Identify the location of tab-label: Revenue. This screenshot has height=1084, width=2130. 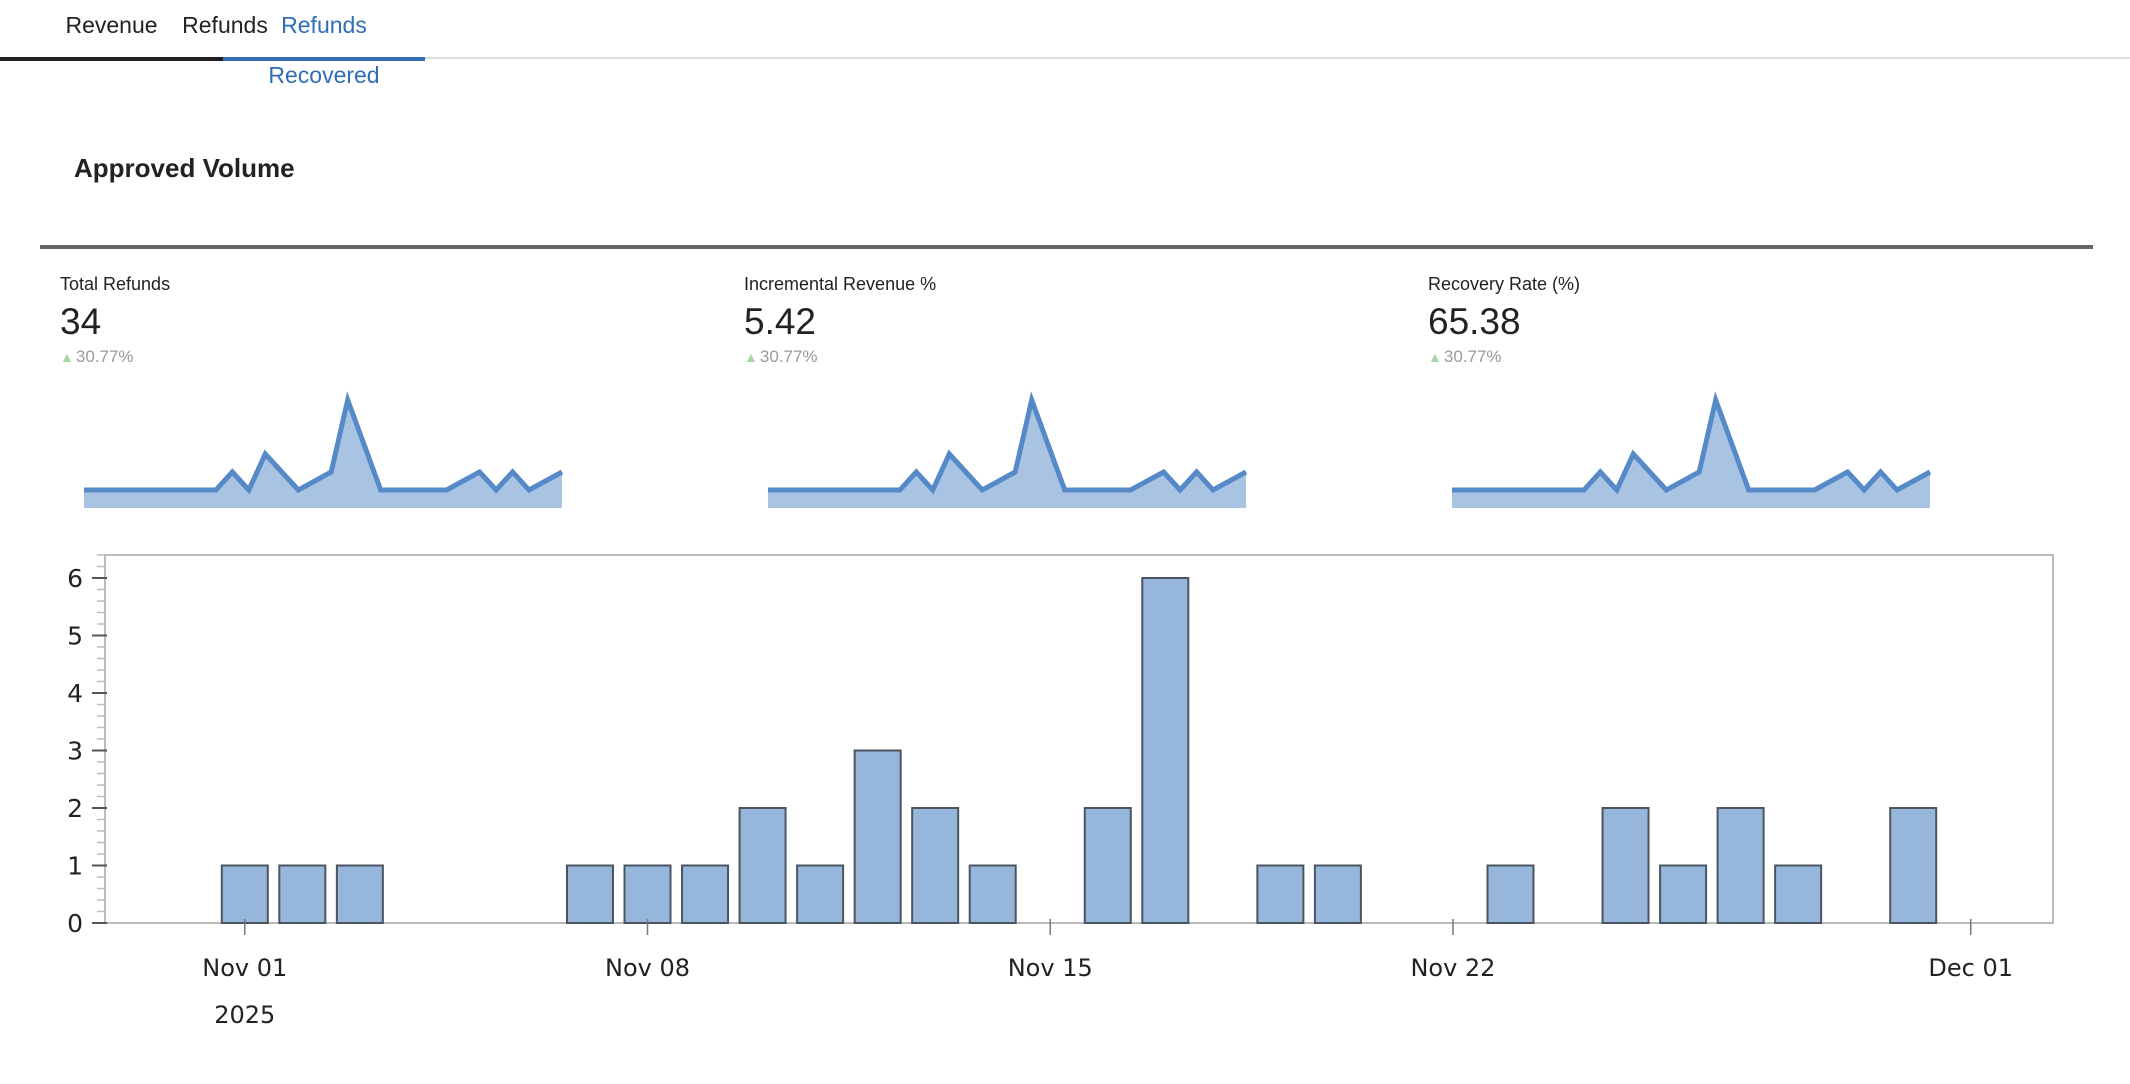
(111, 25).